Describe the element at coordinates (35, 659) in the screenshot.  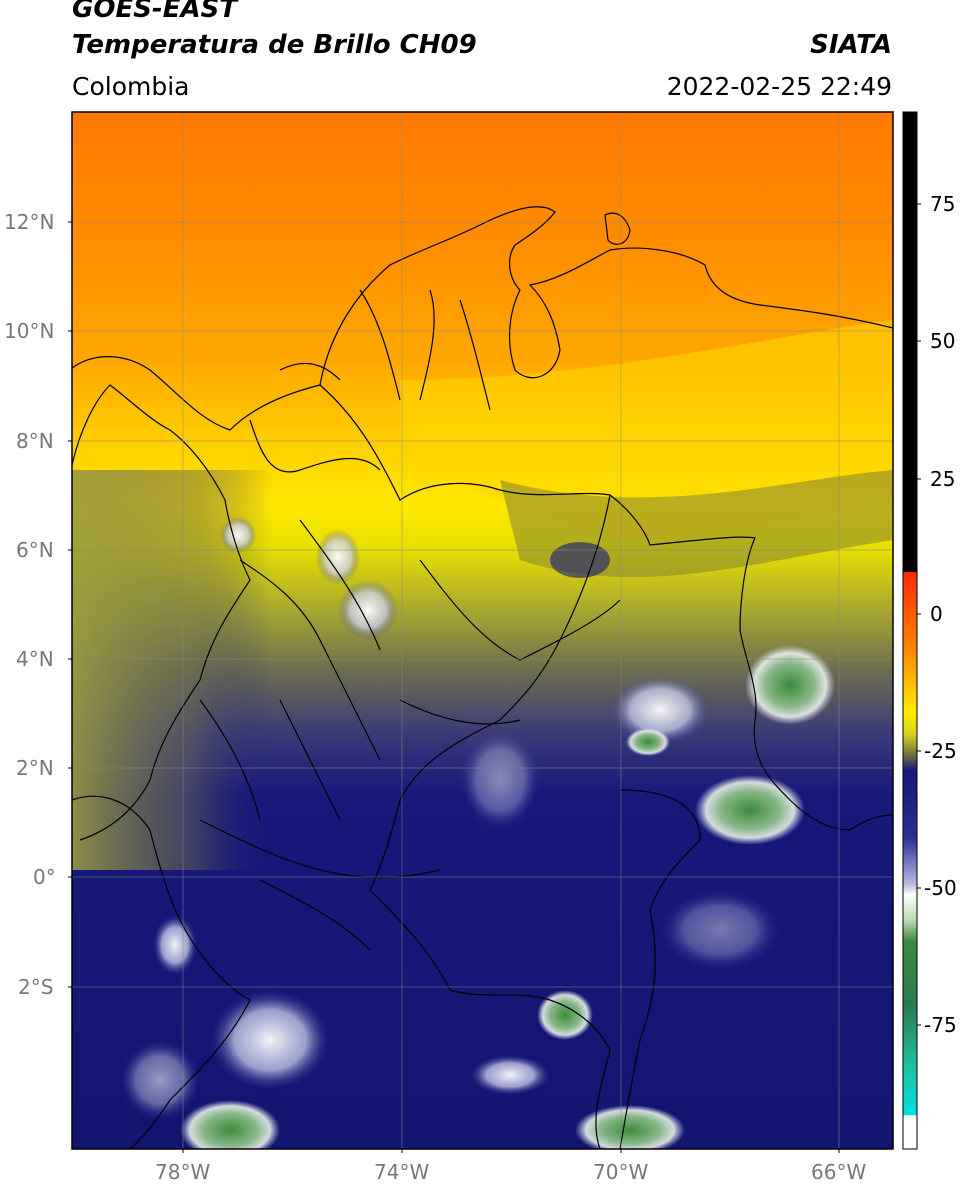
I see `lat-label: 4°N` at that location.